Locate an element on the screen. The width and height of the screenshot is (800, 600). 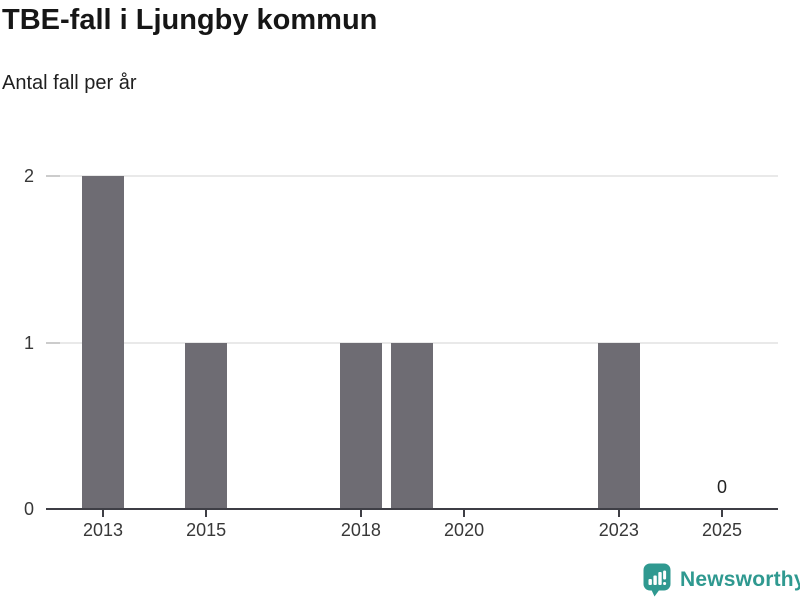
x-axis-tick-2018 is located at coordinates (360, 513).